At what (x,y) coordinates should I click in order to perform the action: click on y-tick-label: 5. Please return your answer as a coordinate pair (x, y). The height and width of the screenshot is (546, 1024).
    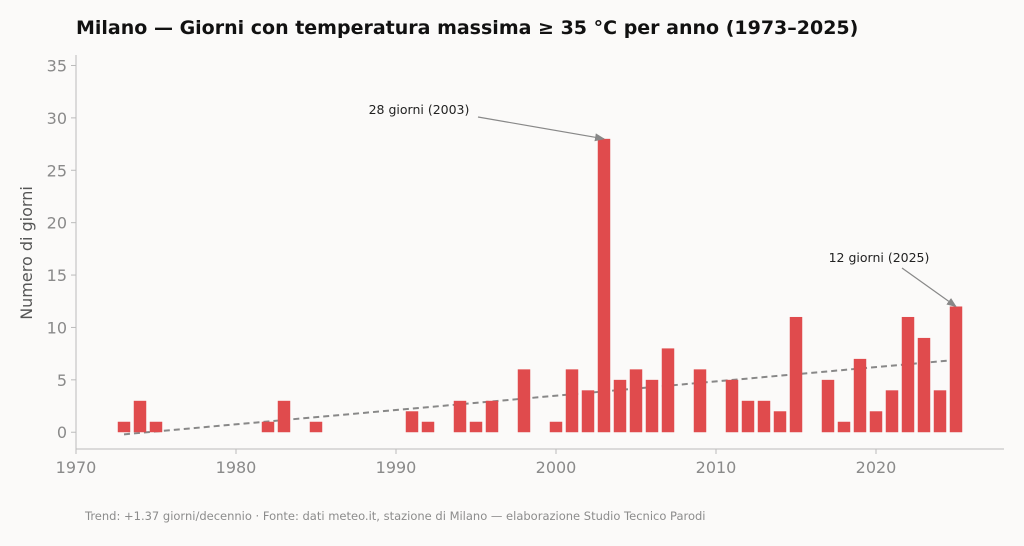
    Looking at the image, I should click on (62, 380).